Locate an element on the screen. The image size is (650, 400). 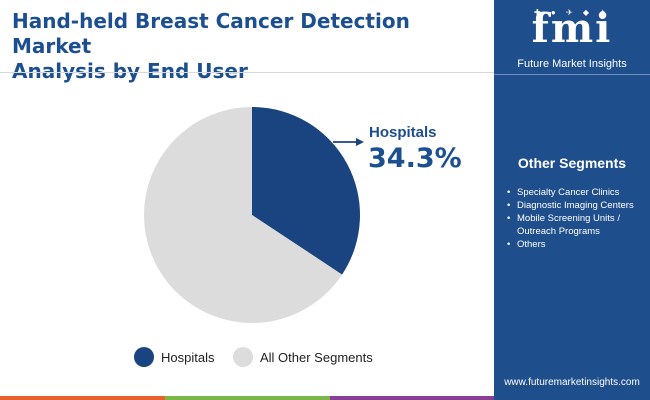
legend-swatch-hospitals is located at coordinates (144, 357).